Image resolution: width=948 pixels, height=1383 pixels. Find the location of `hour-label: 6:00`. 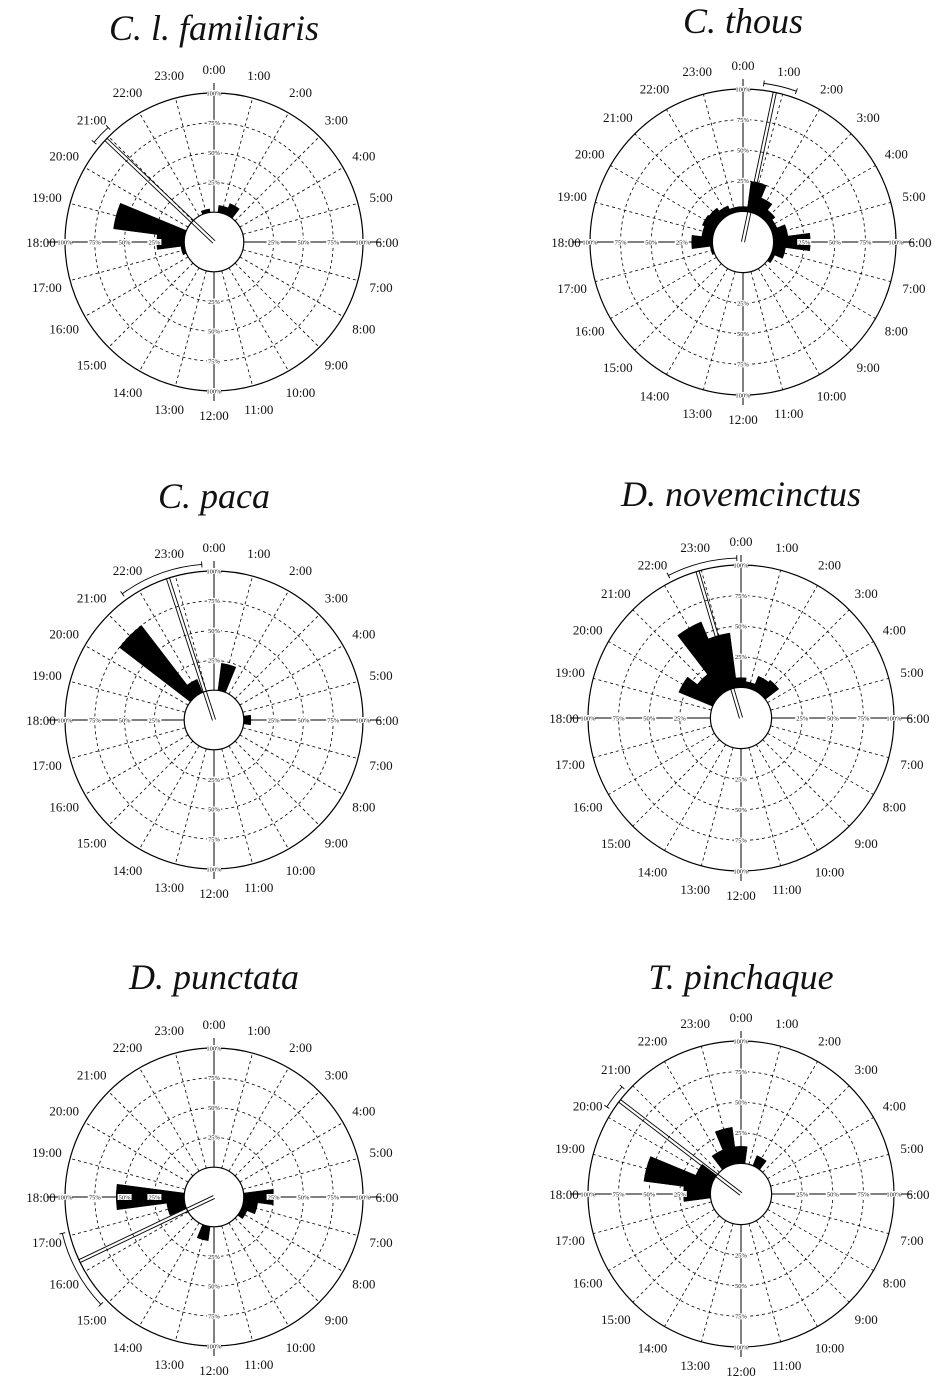

hour-label: 6:00 is located at coordinates (919, 242).